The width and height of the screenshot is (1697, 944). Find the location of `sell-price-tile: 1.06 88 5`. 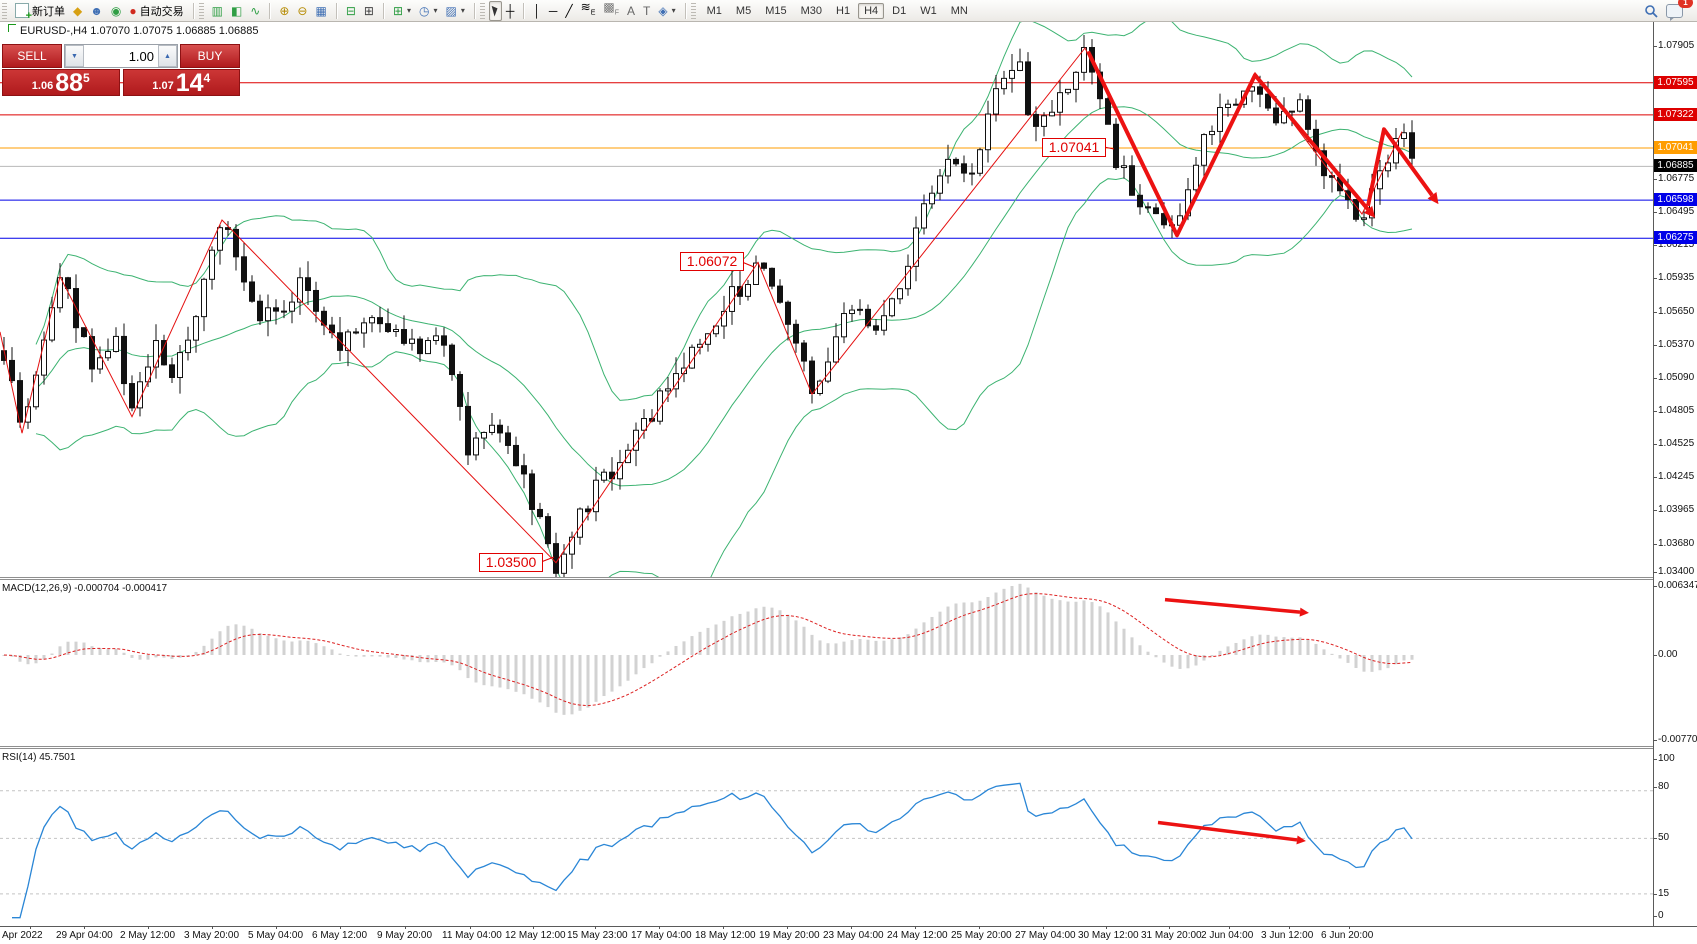

sell-price-tile: 1.06 88 5 is located at coordinates (61, 82).